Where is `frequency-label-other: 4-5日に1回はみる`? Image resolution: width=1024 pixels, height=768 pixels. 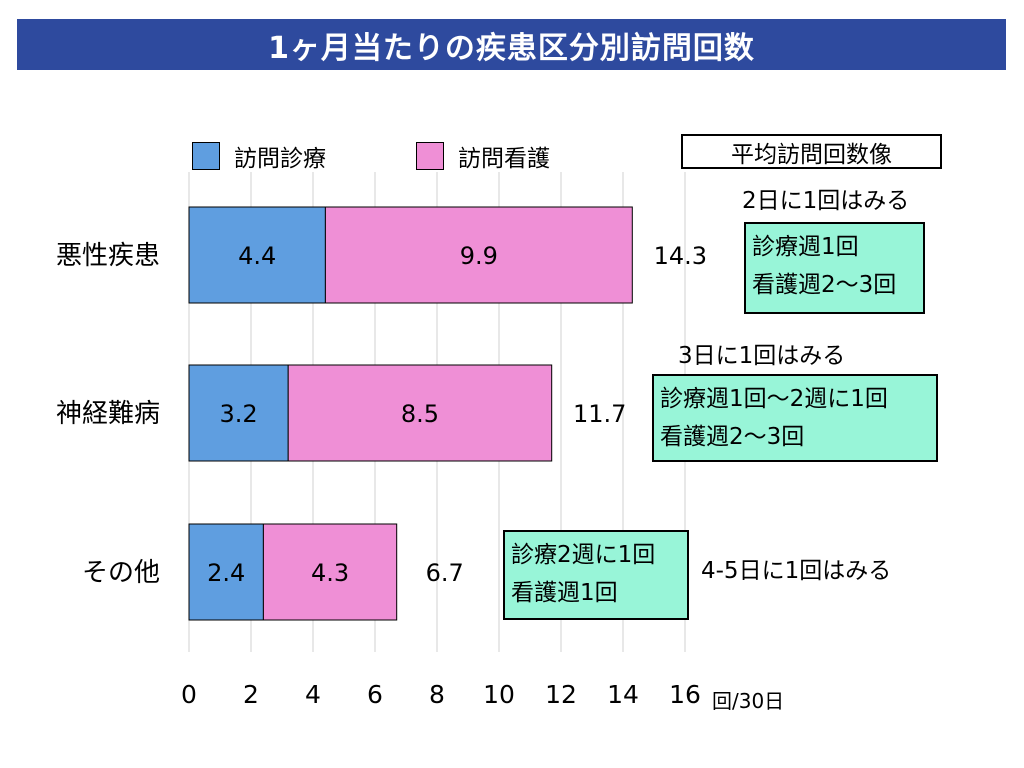
frequency-label-other: 4-5日に1回はみる is located at coordinates (796, 571).